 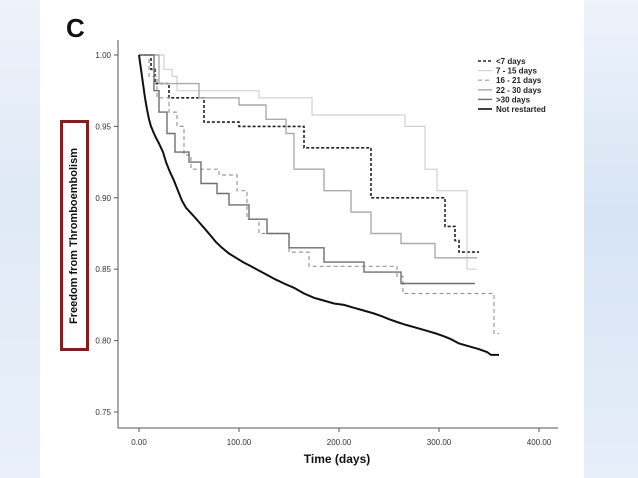 I want to click on x-tick-label: 400.00, so click(x=539, y=442).